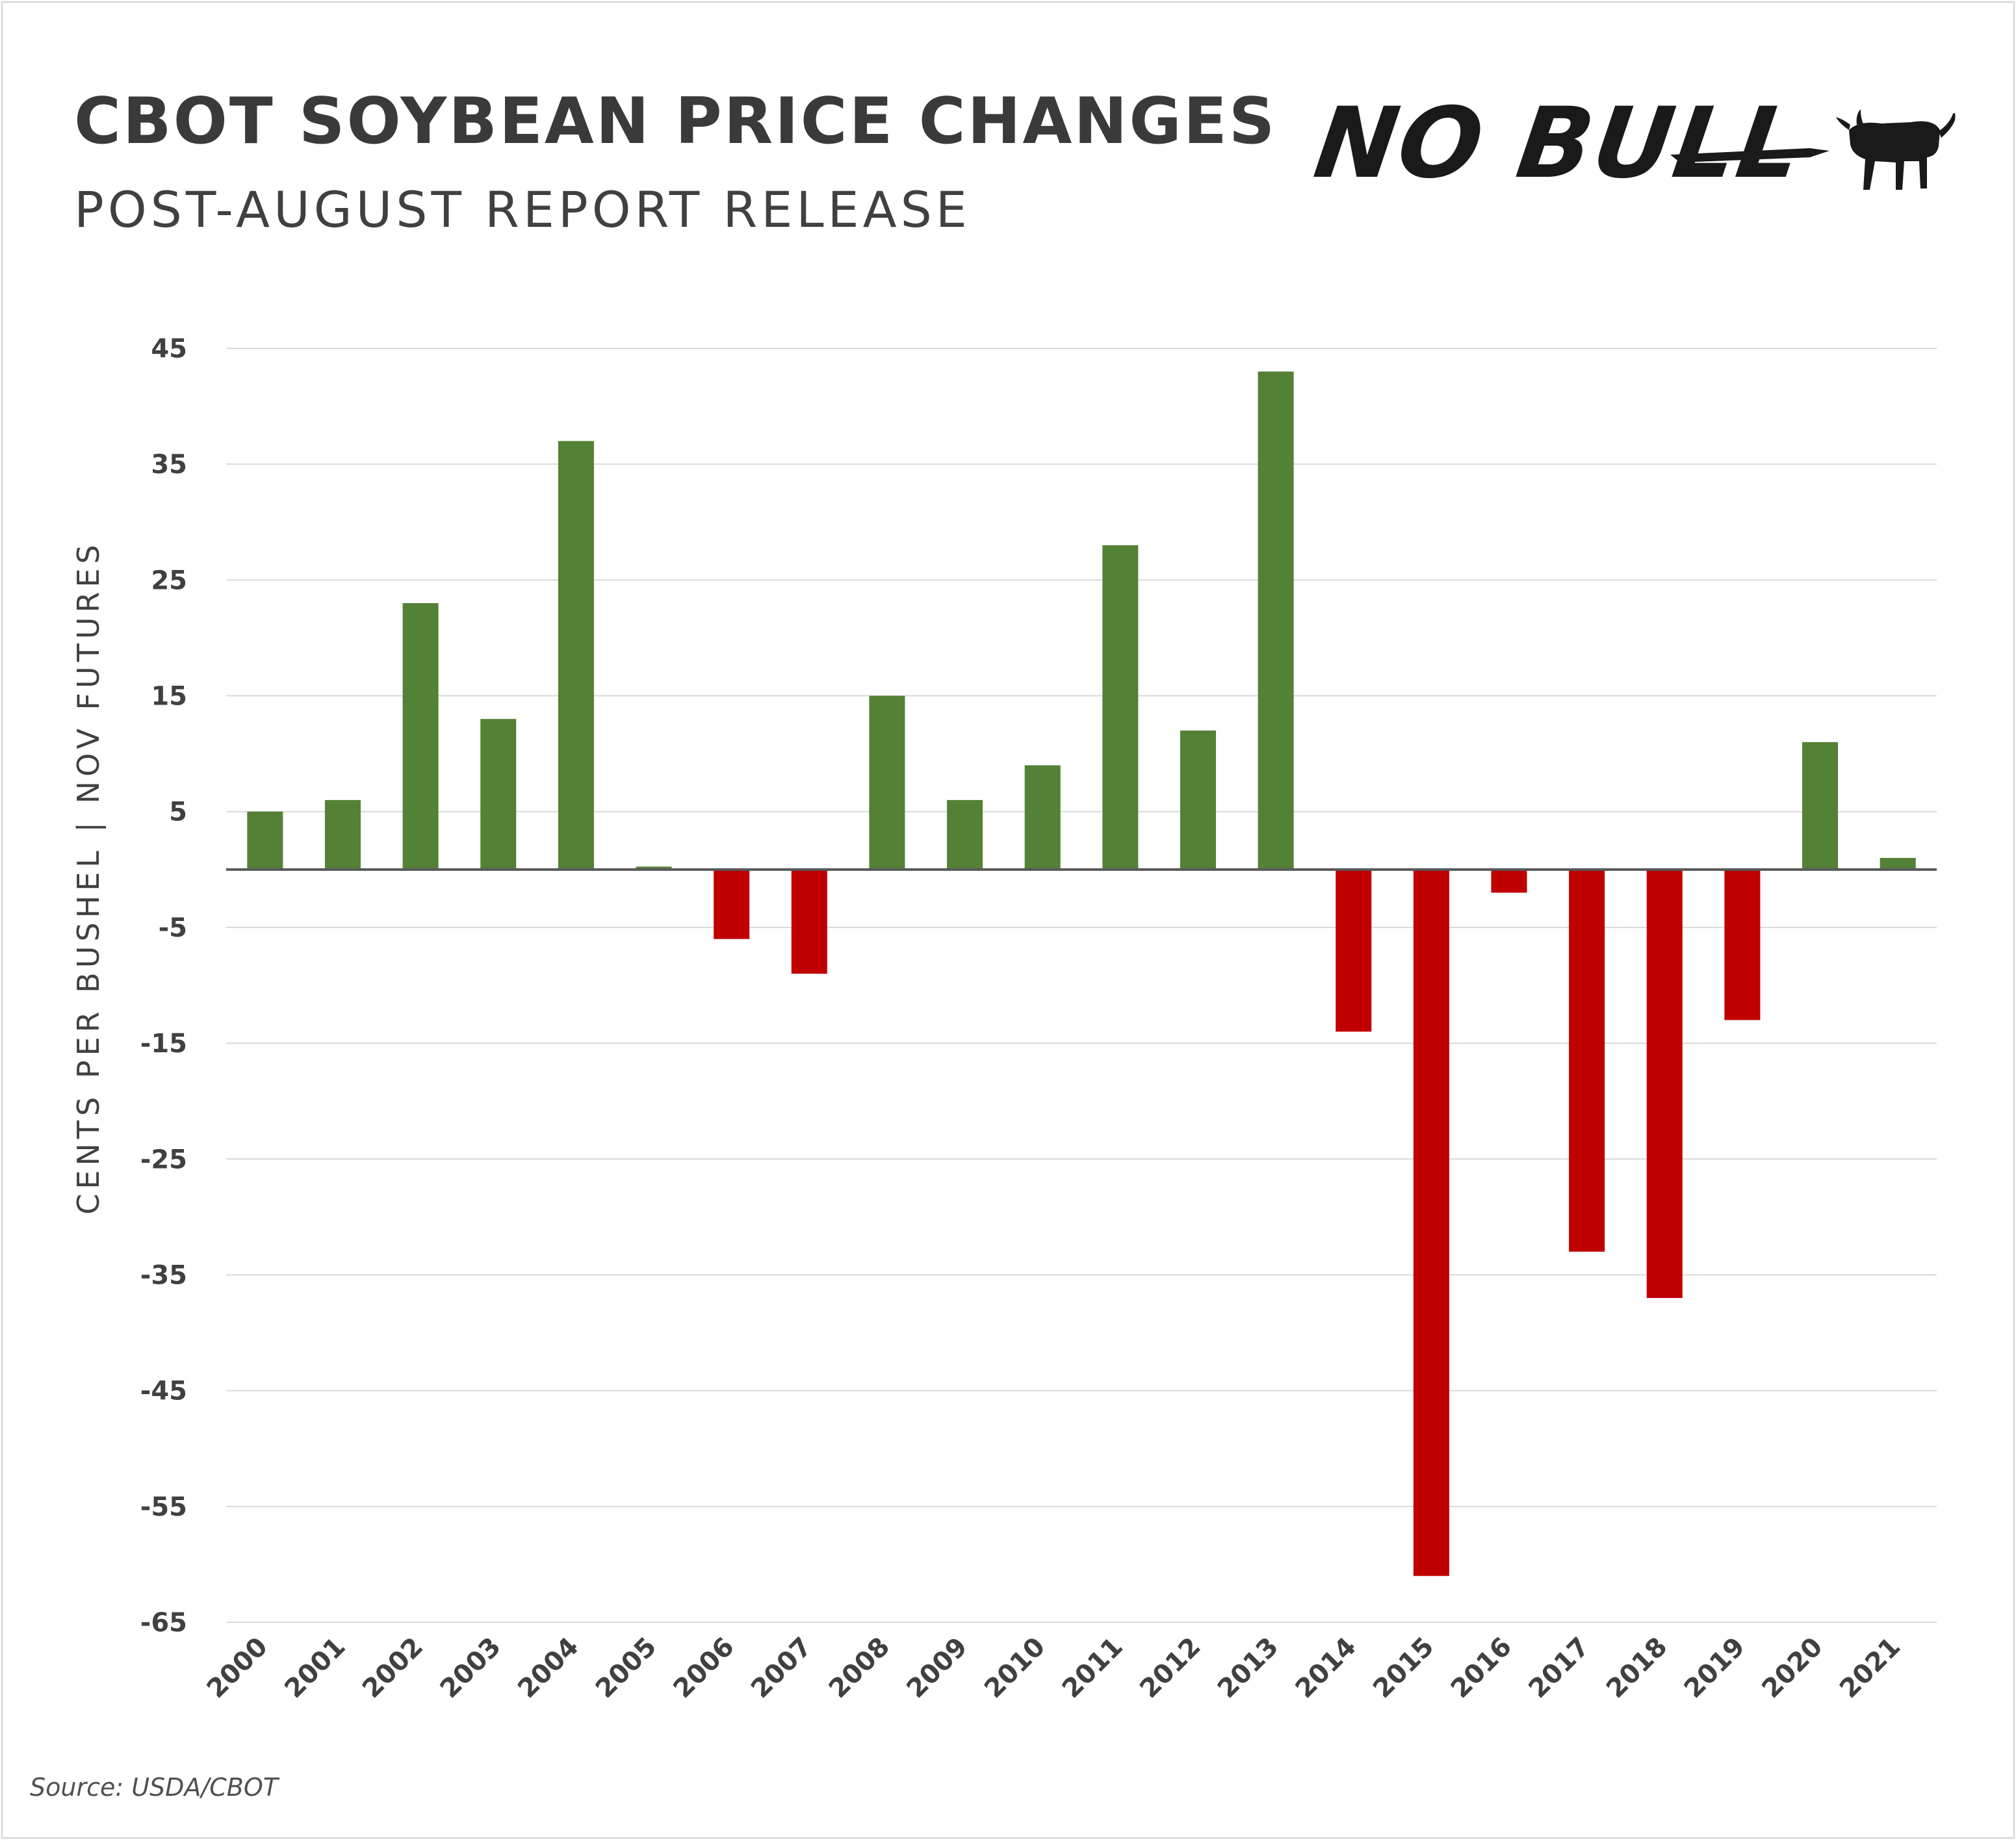 Image resolution: width=2016 pixels, height=1840 pixels. What do you see at coordinates (1198, 800) in the screenshot?
I see `bar-2012` at bounding box center [1198, 800].